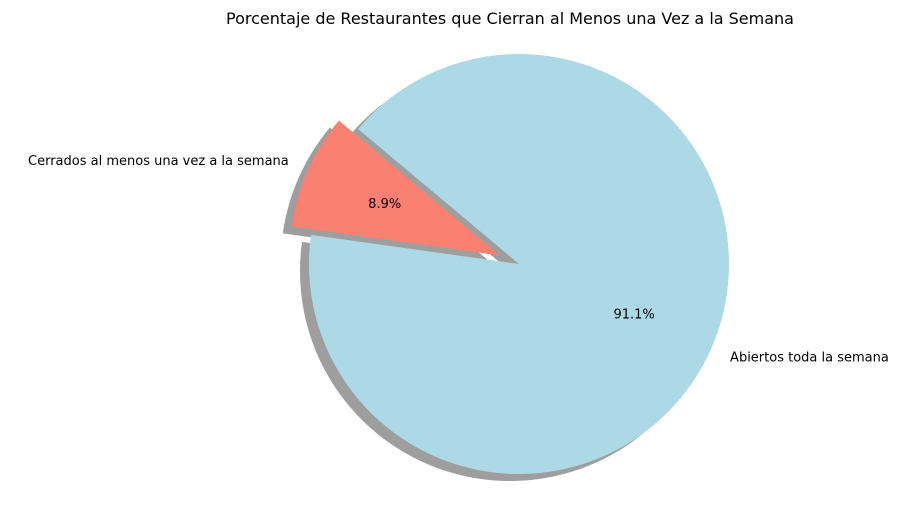 The image size is (910, 508). Describe the element at coordinates (158, 161) in the screenshot. I see `slice-label-cerrados-al-menos-una-vez-a-la-semana: Cerrados al menos una vez a la semana` at that location.